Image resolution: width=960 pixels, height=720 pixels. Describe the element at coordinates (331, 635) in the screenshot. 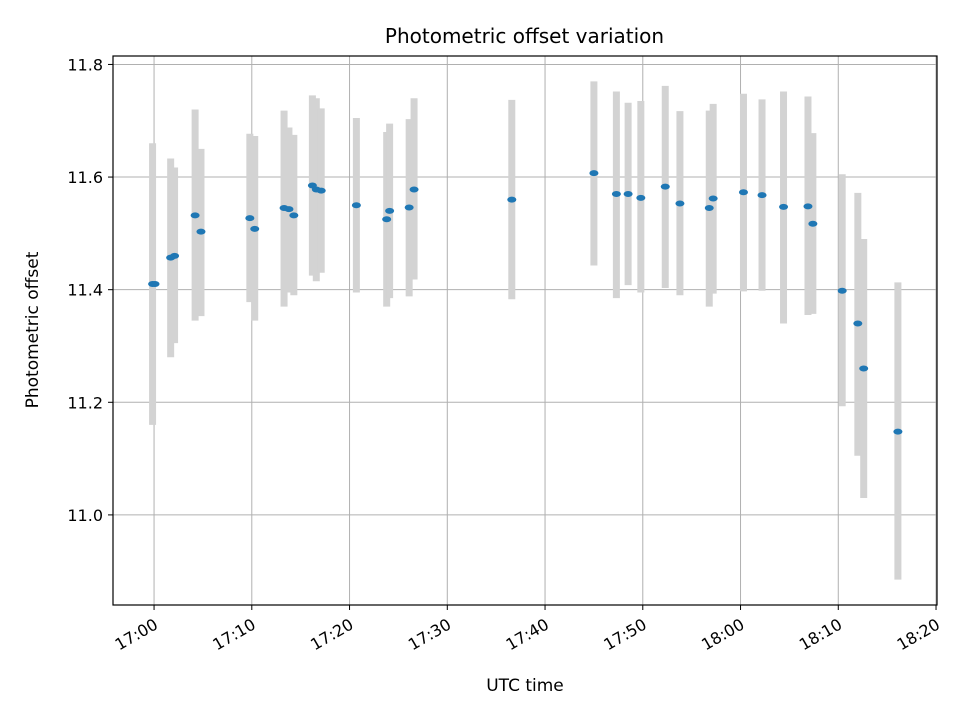

I see `x-tick-label: 17:20` at that location.